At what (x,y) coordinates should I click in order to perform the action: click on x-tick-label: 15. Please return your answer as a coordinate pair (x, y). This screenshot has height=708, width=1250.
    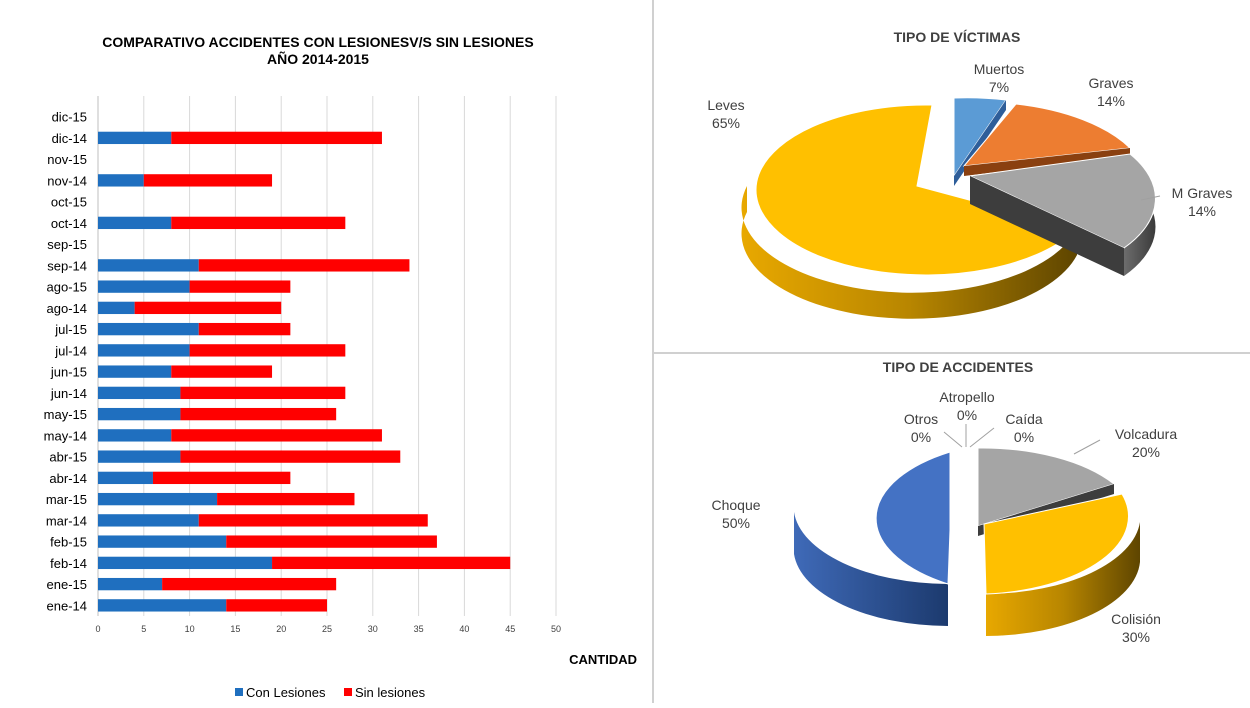
    Looking at the image, I should click on (235, 629).